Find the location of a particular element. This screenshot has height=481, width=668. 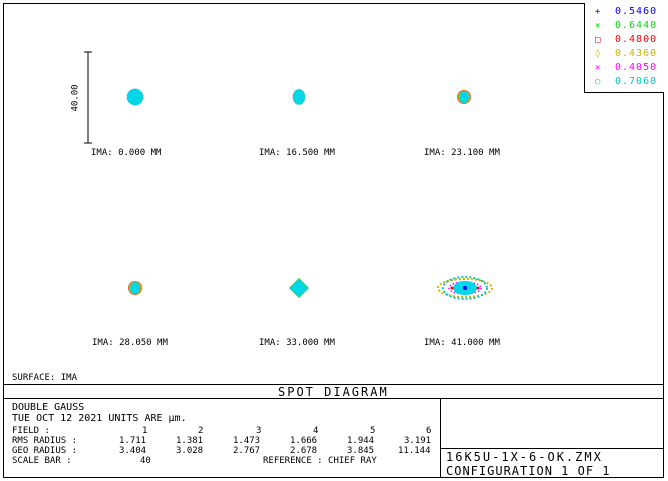

legend-wavelength: 0.6440 is located at coordinates (636, 25).